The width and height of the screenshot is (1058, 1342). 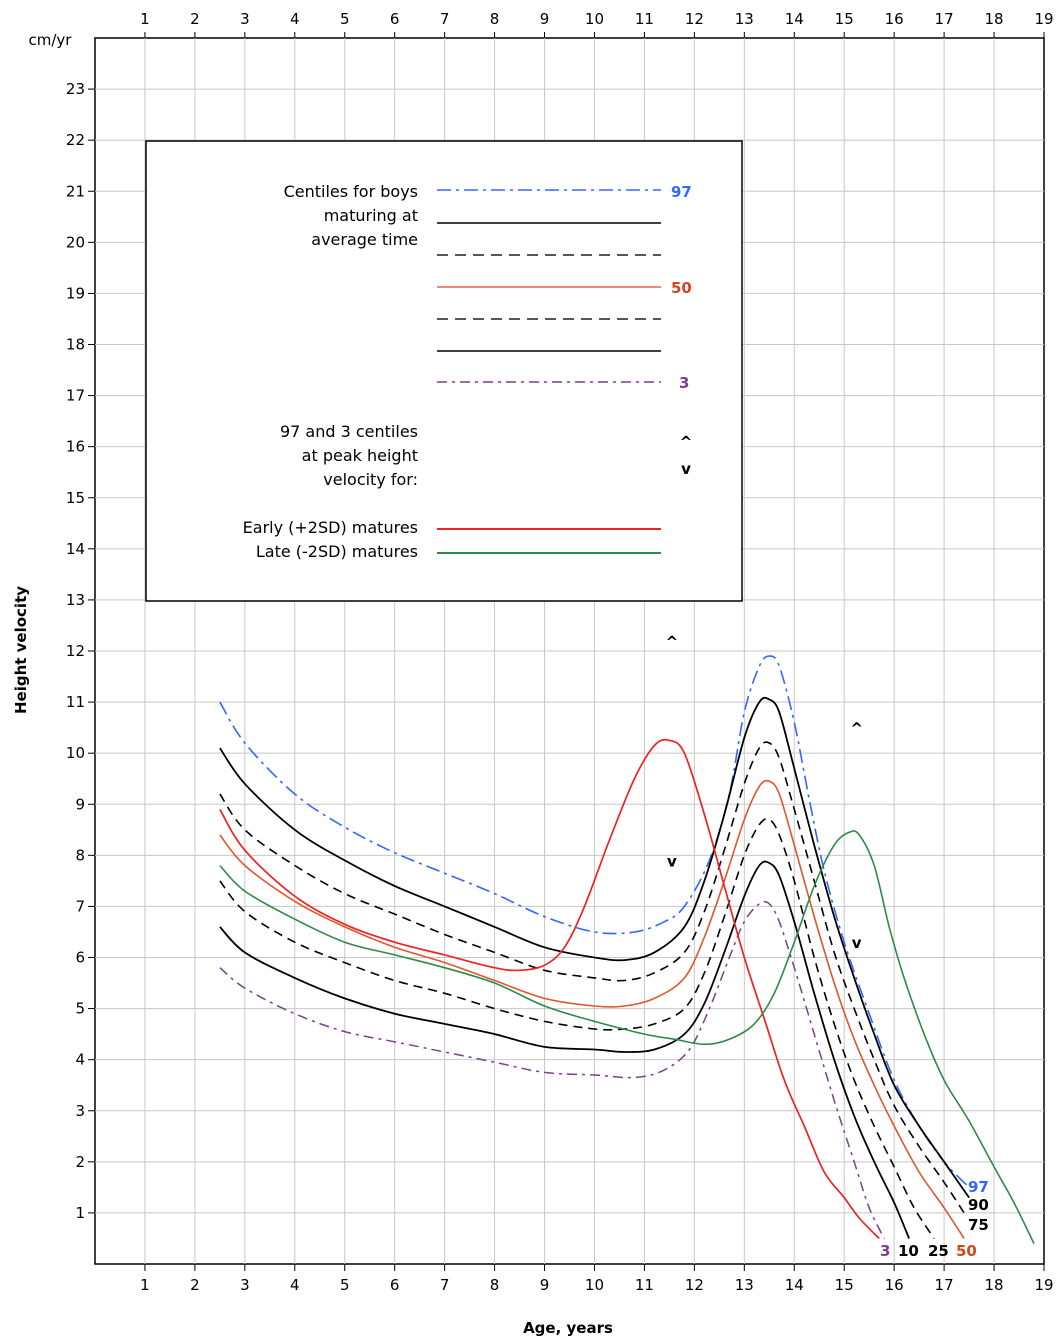 I want to click on y-axis-title: Height velocity, so click(x=21, y=650).